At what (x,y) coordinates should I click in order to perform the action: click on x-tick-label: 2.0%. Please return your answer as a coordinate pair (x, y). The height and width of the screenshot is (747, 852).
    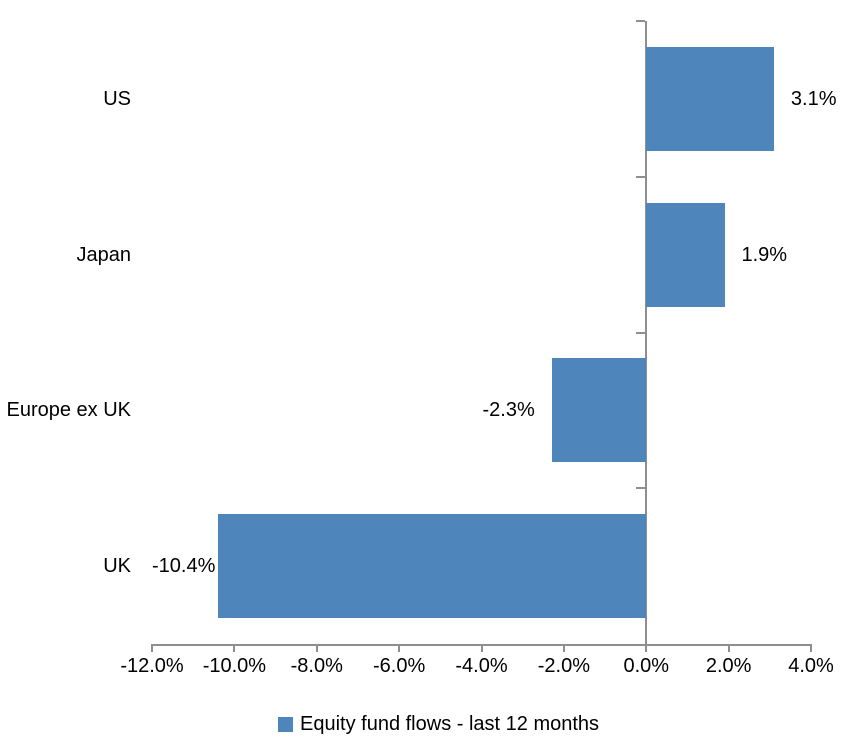
    Looking at the image, I should click on (728, 666).